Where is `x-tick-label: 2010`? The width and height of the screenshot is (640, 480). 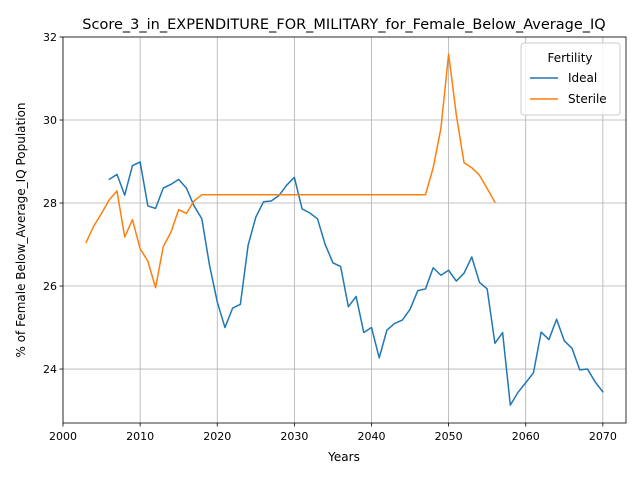 x-tick-label: 2010 is located at coordinates (140, 436).